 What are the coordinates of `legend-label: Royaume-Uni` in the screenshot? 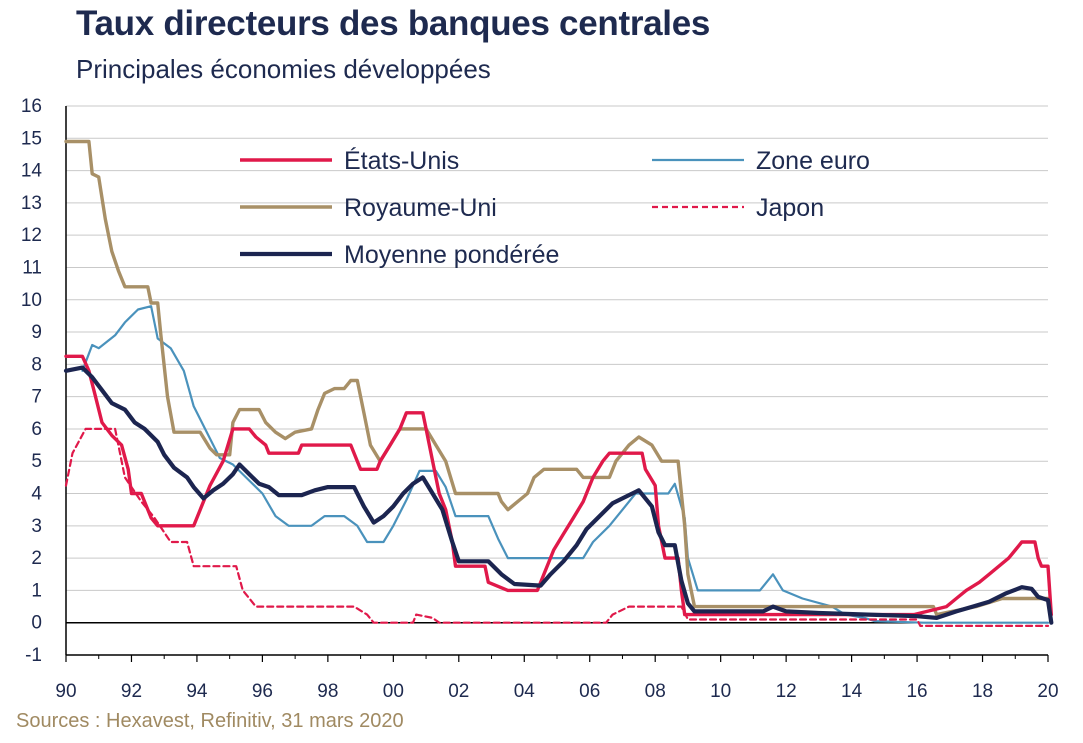 It's located at (420, 208).